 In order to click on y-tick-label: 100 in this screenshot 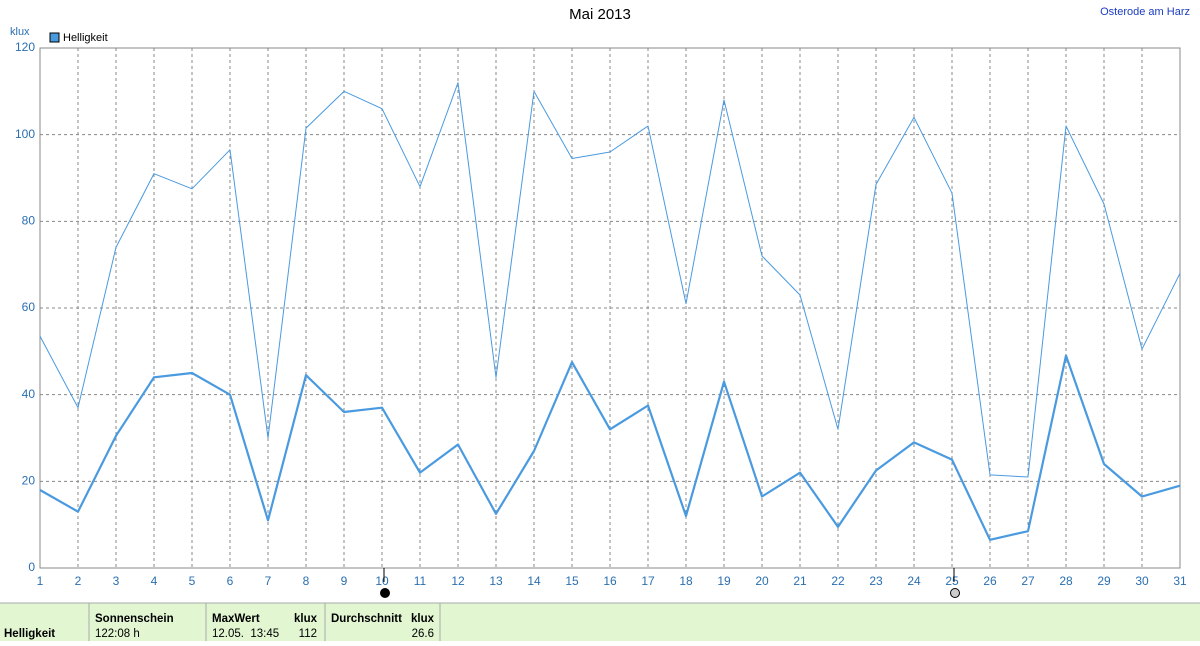, I will do `click(25, 134)`.